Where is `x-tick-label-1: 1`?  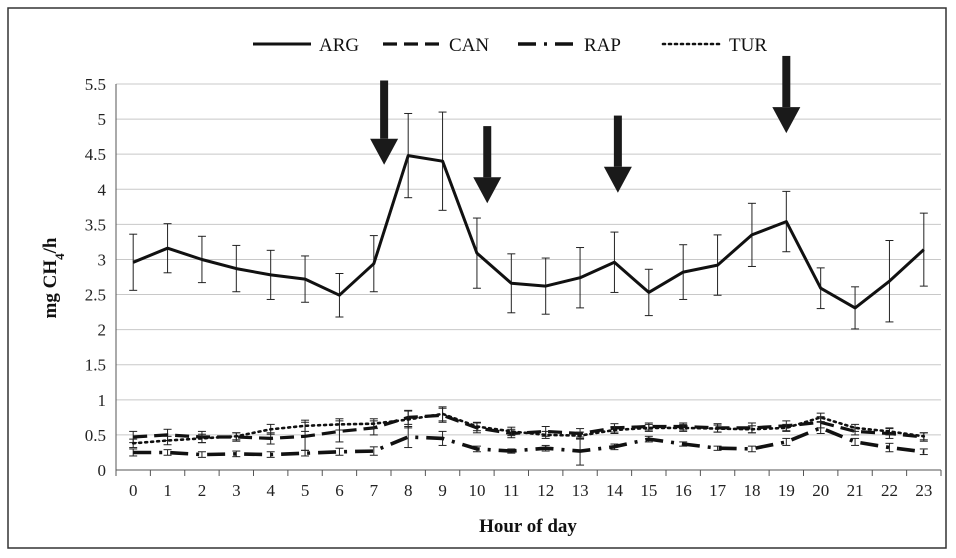 x-tick-label-1: 1 is located at coordinates (167, 490).